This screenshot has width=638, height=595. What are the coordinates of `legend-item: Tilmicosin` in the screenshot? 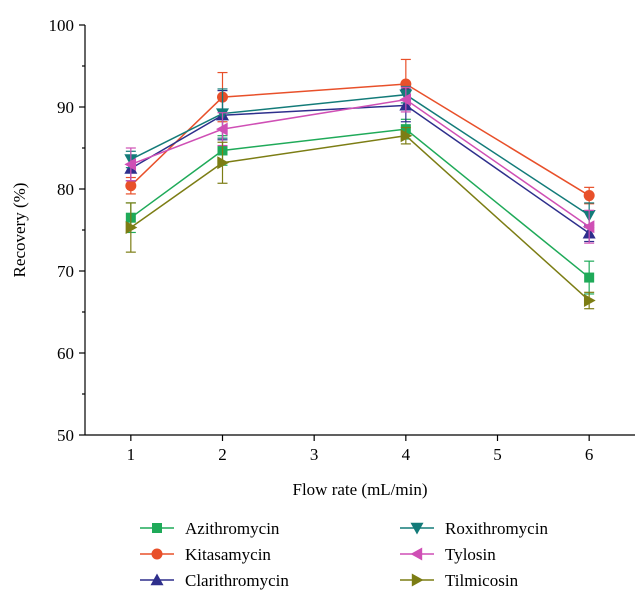 It's located at (459, 580).